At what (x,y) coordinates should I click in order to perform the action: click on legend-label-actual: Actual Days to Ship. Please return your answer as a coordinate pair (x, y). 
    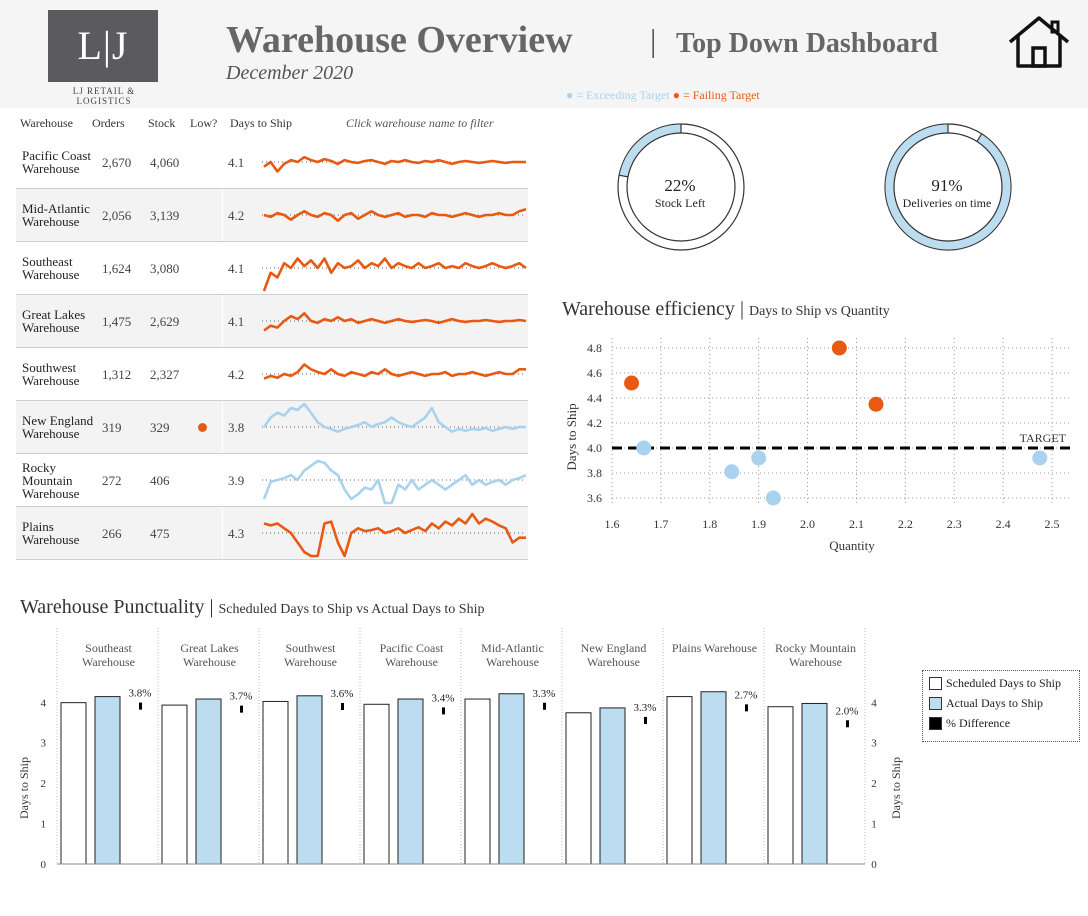
    Looking at the image, I should click on (994, 702).